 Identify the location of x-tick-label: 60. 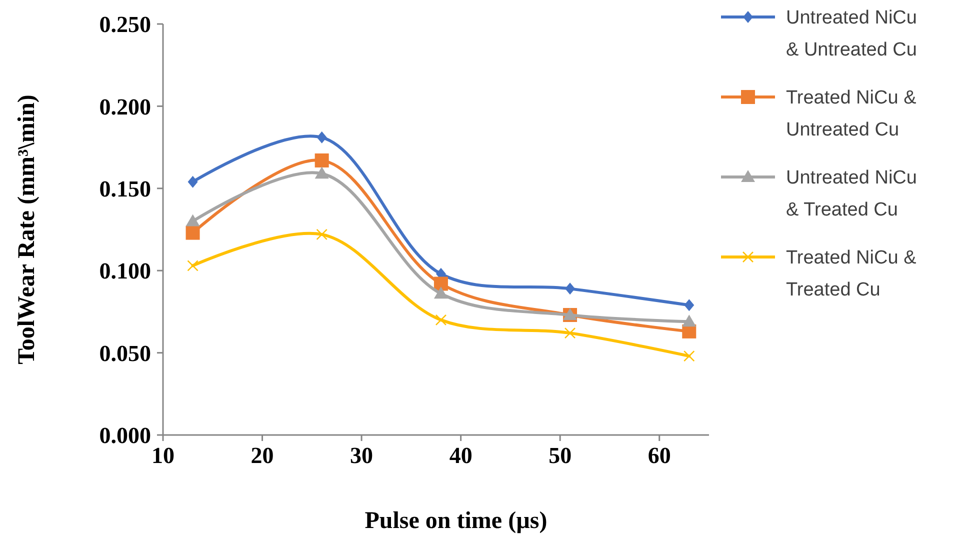
(659, 455).